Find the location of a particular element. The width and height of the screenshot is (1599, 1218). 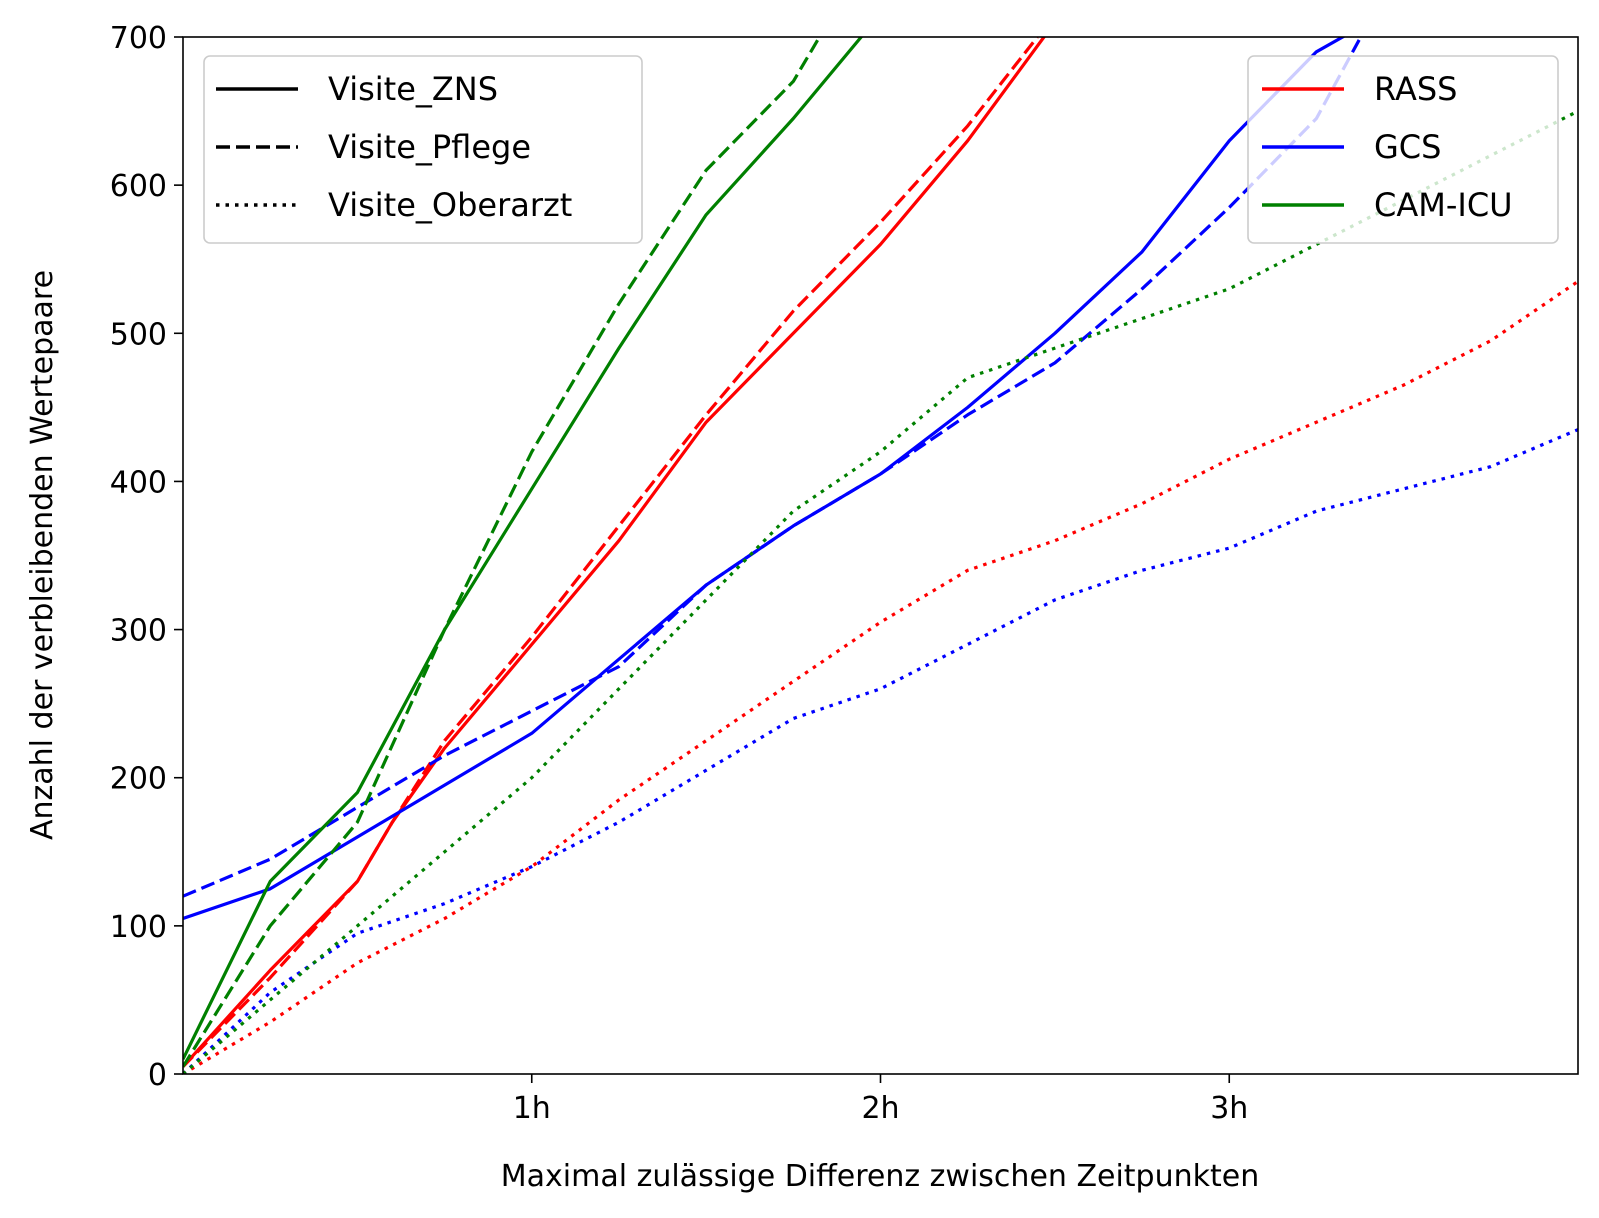

x-axis-ticks: 1h 2h 3h is located at coordinates (880, 1100).